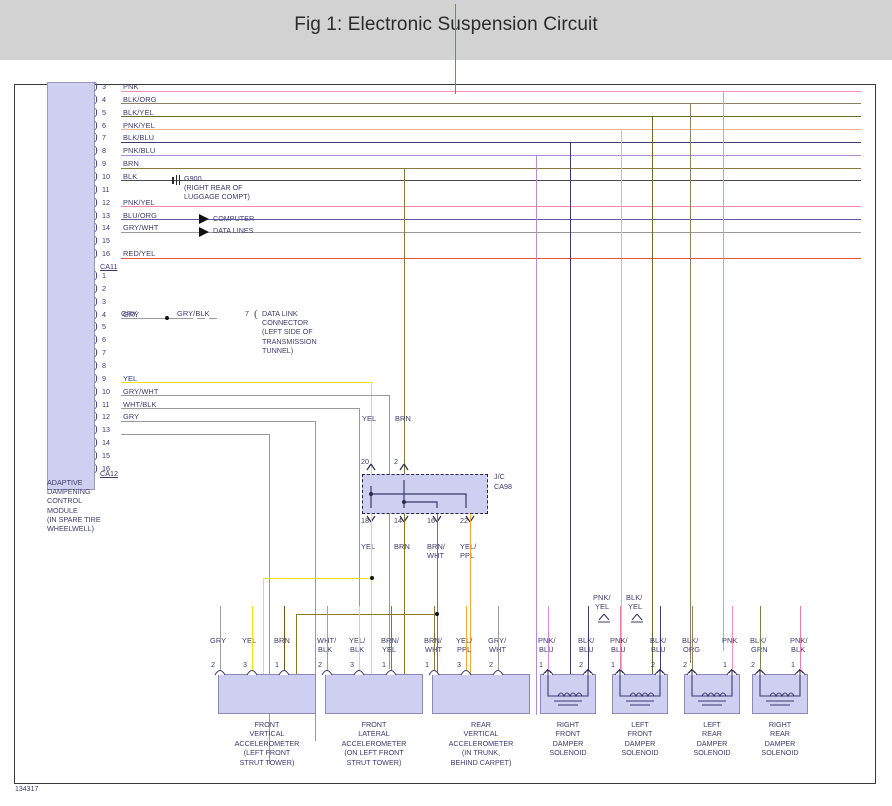  What do you see at coordinates (62, 510) in the screenshot?
I see `module-name-line-4: MODULE` at bounding box center [62, 510].